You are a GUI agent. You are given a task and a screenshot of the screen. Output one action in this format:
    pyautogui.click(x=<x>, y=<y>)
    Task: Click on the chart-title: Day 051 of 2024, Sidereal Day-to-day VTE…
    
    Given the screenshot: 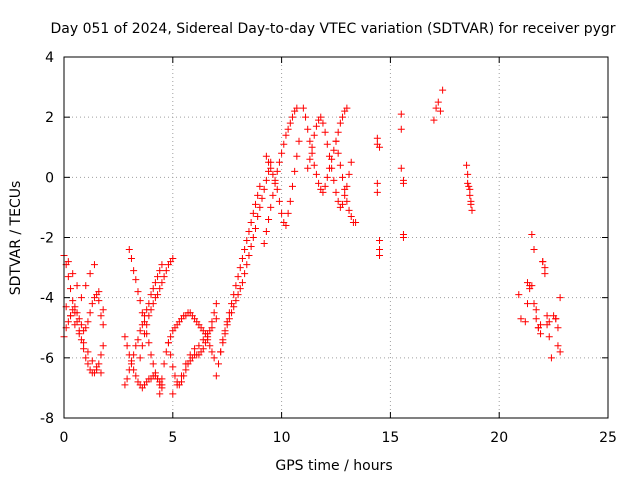 What is the action you would take?
    pyautogui.click(x=332, y=29)
    